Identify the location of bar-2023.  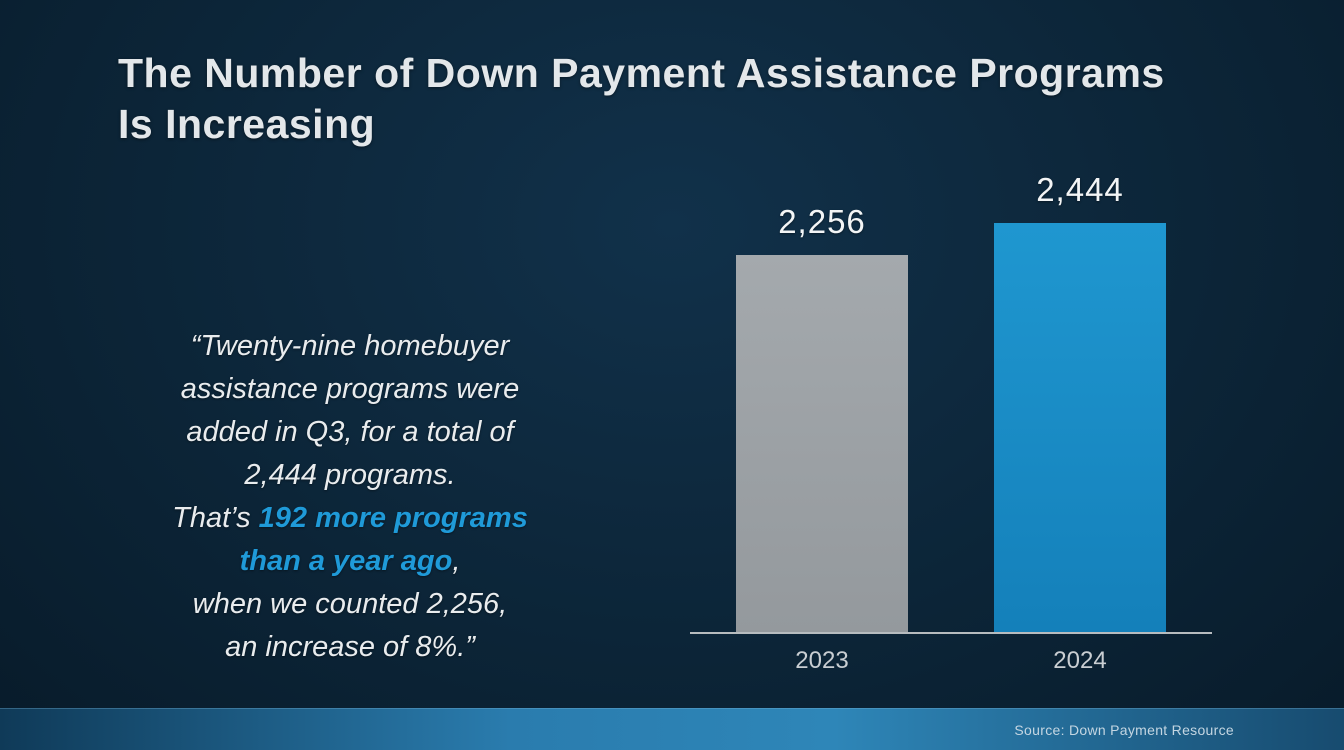
(822, 443).